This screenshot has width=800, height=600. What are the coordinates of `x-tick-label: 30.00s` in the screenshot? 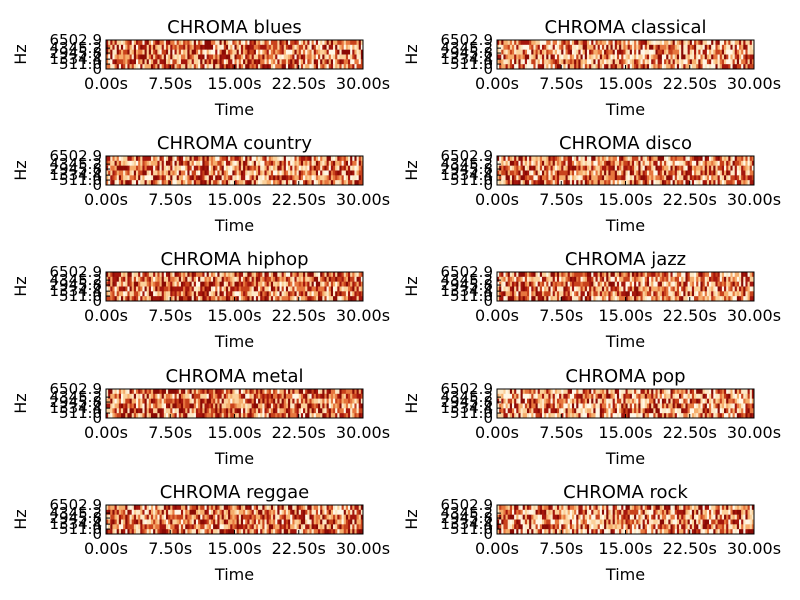 It's located at (363, 83).